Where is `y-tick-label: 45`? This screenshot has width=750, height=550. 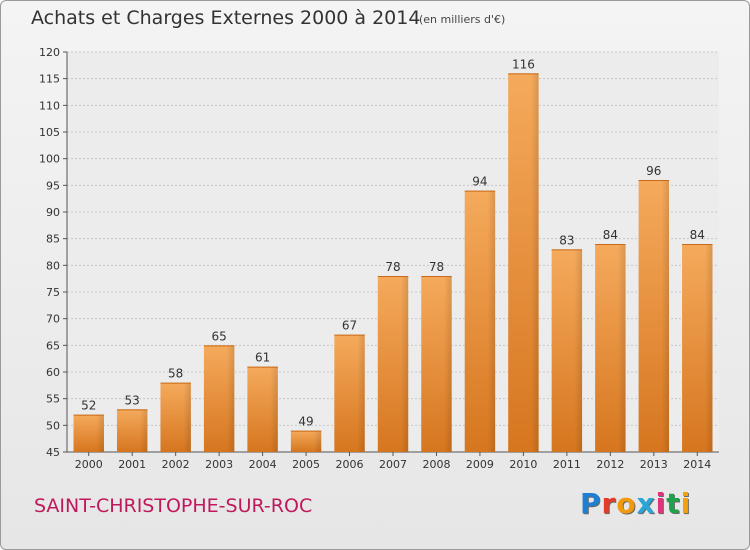 y-tick-label: 45 is located at coordinates (53, 452).